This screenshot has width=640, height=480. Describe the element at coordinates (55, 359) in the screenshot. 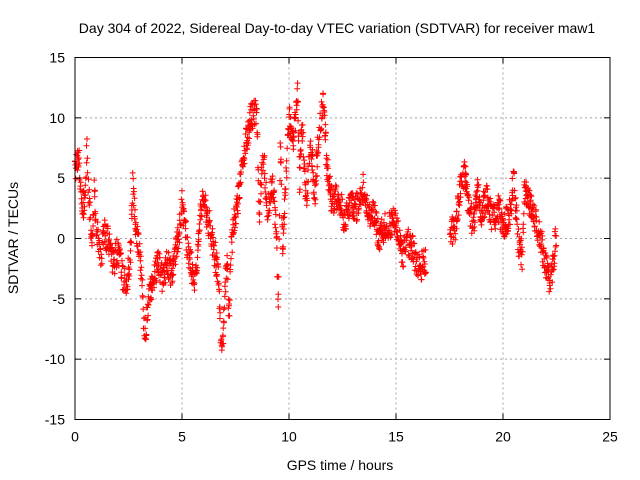

I see `y-tick-label: -10` at that location.